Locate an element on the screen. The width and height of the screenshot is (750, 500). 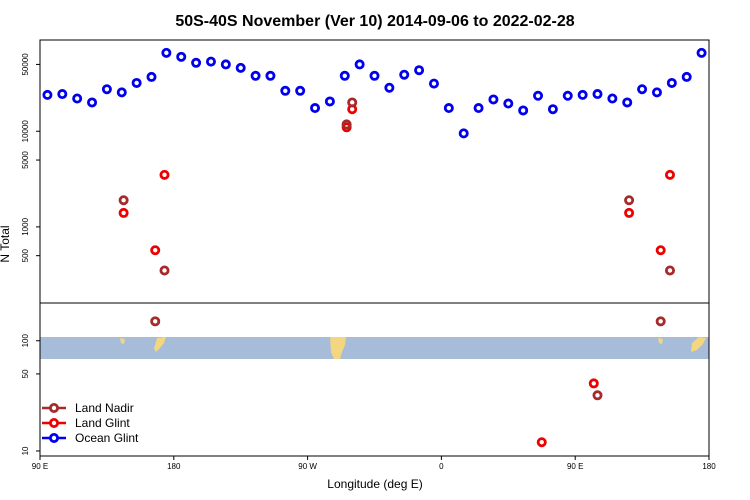
legend-label: Ocean Glint is located at coordinates (107, 438).